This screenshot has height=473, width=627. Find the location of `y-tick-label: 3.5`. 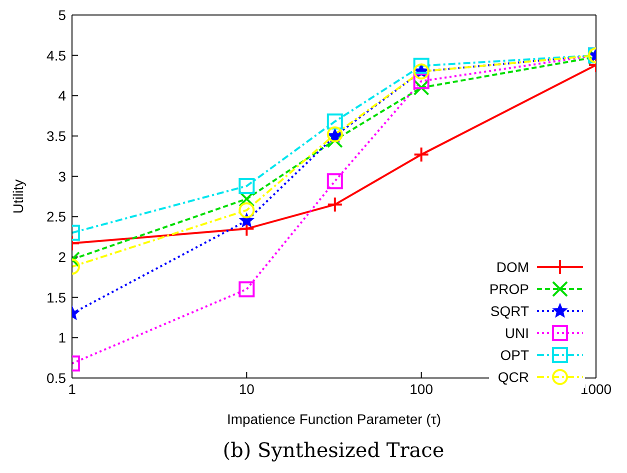

y-tick-label: 3.5 is located at coordinates (56, 136).